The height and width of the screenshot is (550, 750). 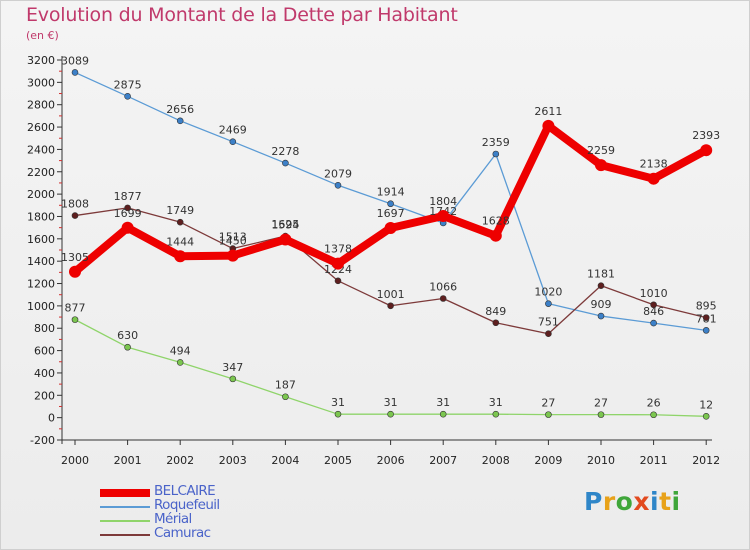 I want to click on x-tick-label: 2002, so click(x=180, y=460).